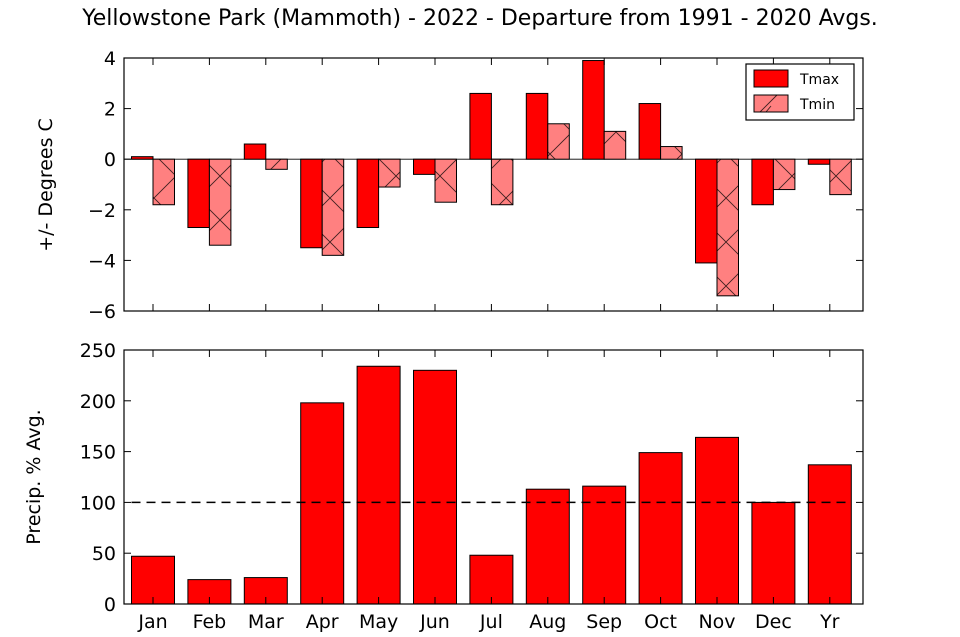  I want to click on tmax-bar-jan, so click(142, 158).